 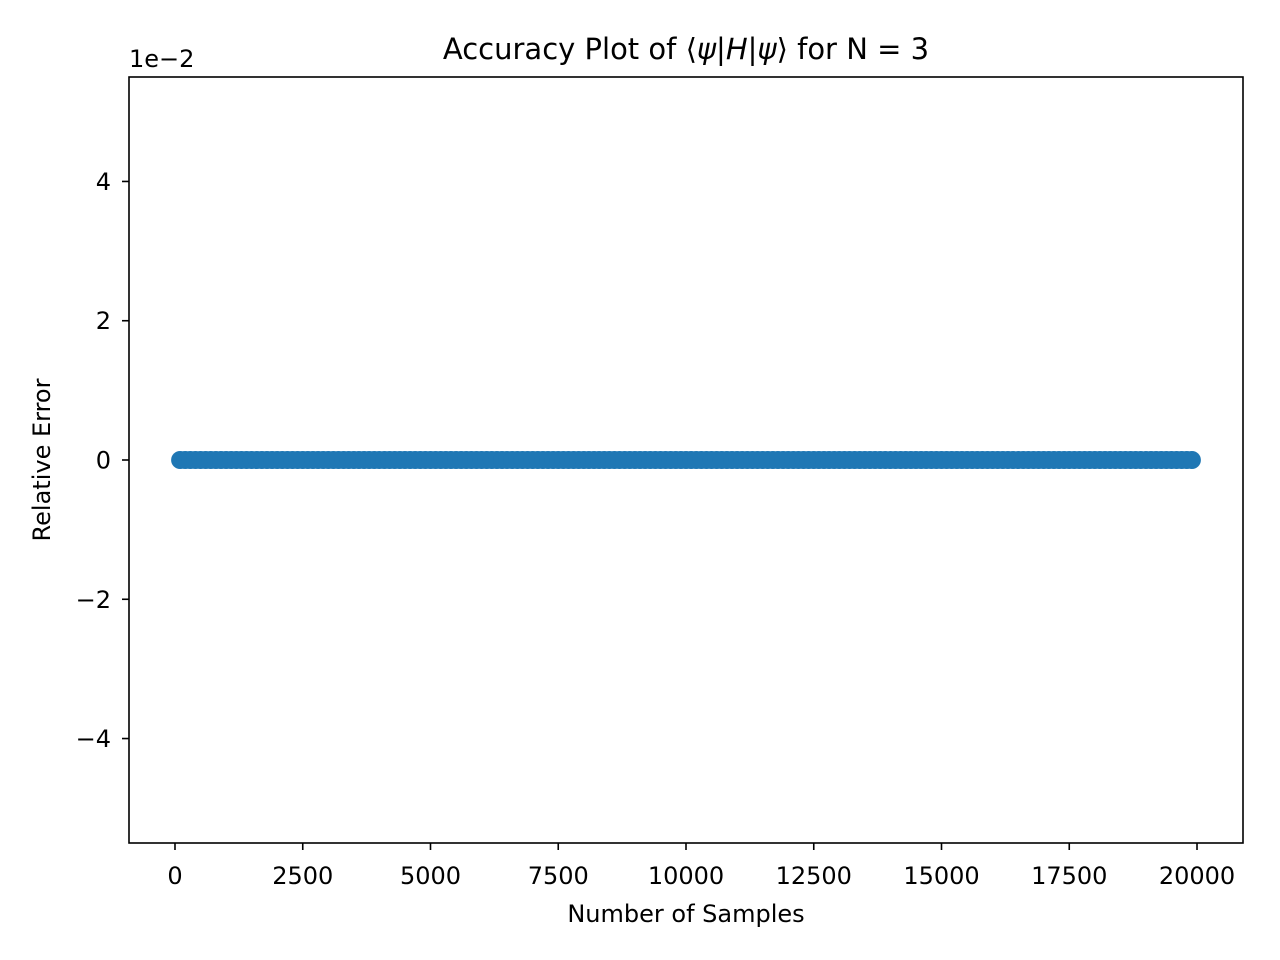 I want to click on data-layer, so click(x=686, y=460).